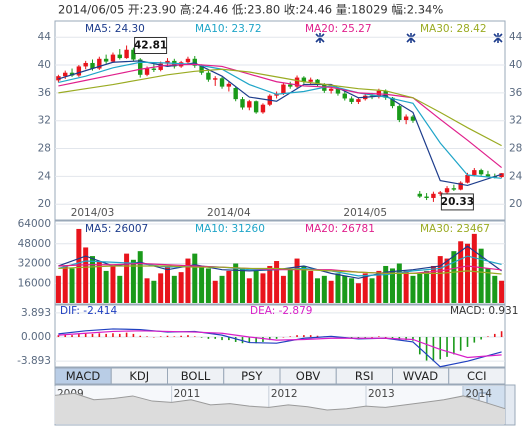 This screenshot has width=526, height=429. Describe the element at coordinates (116, 229) in the screenshot. I see `legend-entry: MA5: 26007` at that location.